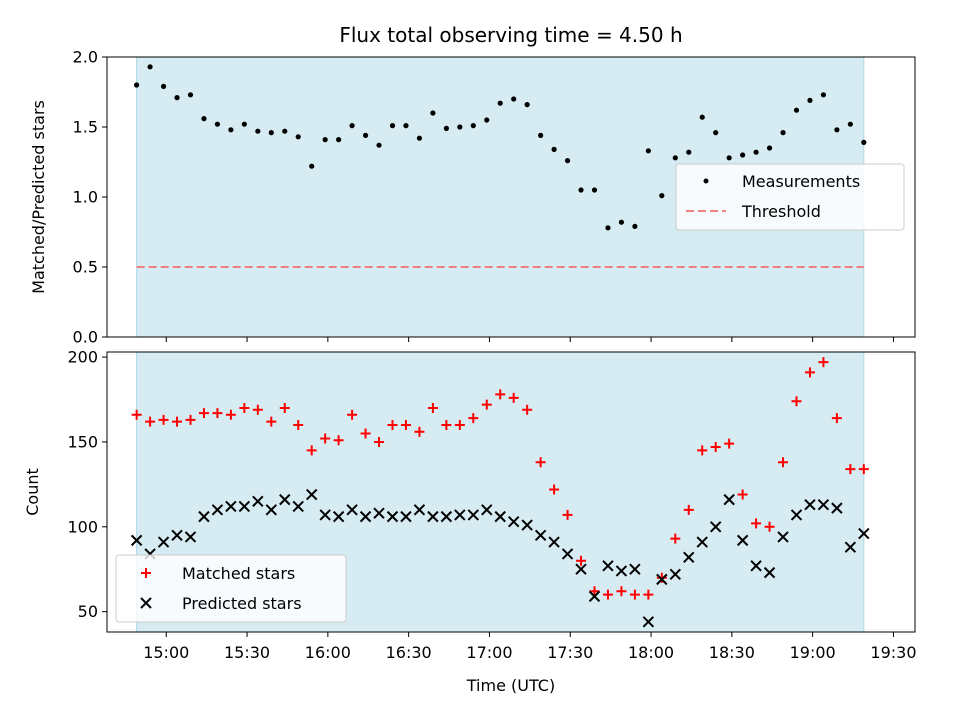  I want to click on x-tick-label: 15:00, so click(166, 652).